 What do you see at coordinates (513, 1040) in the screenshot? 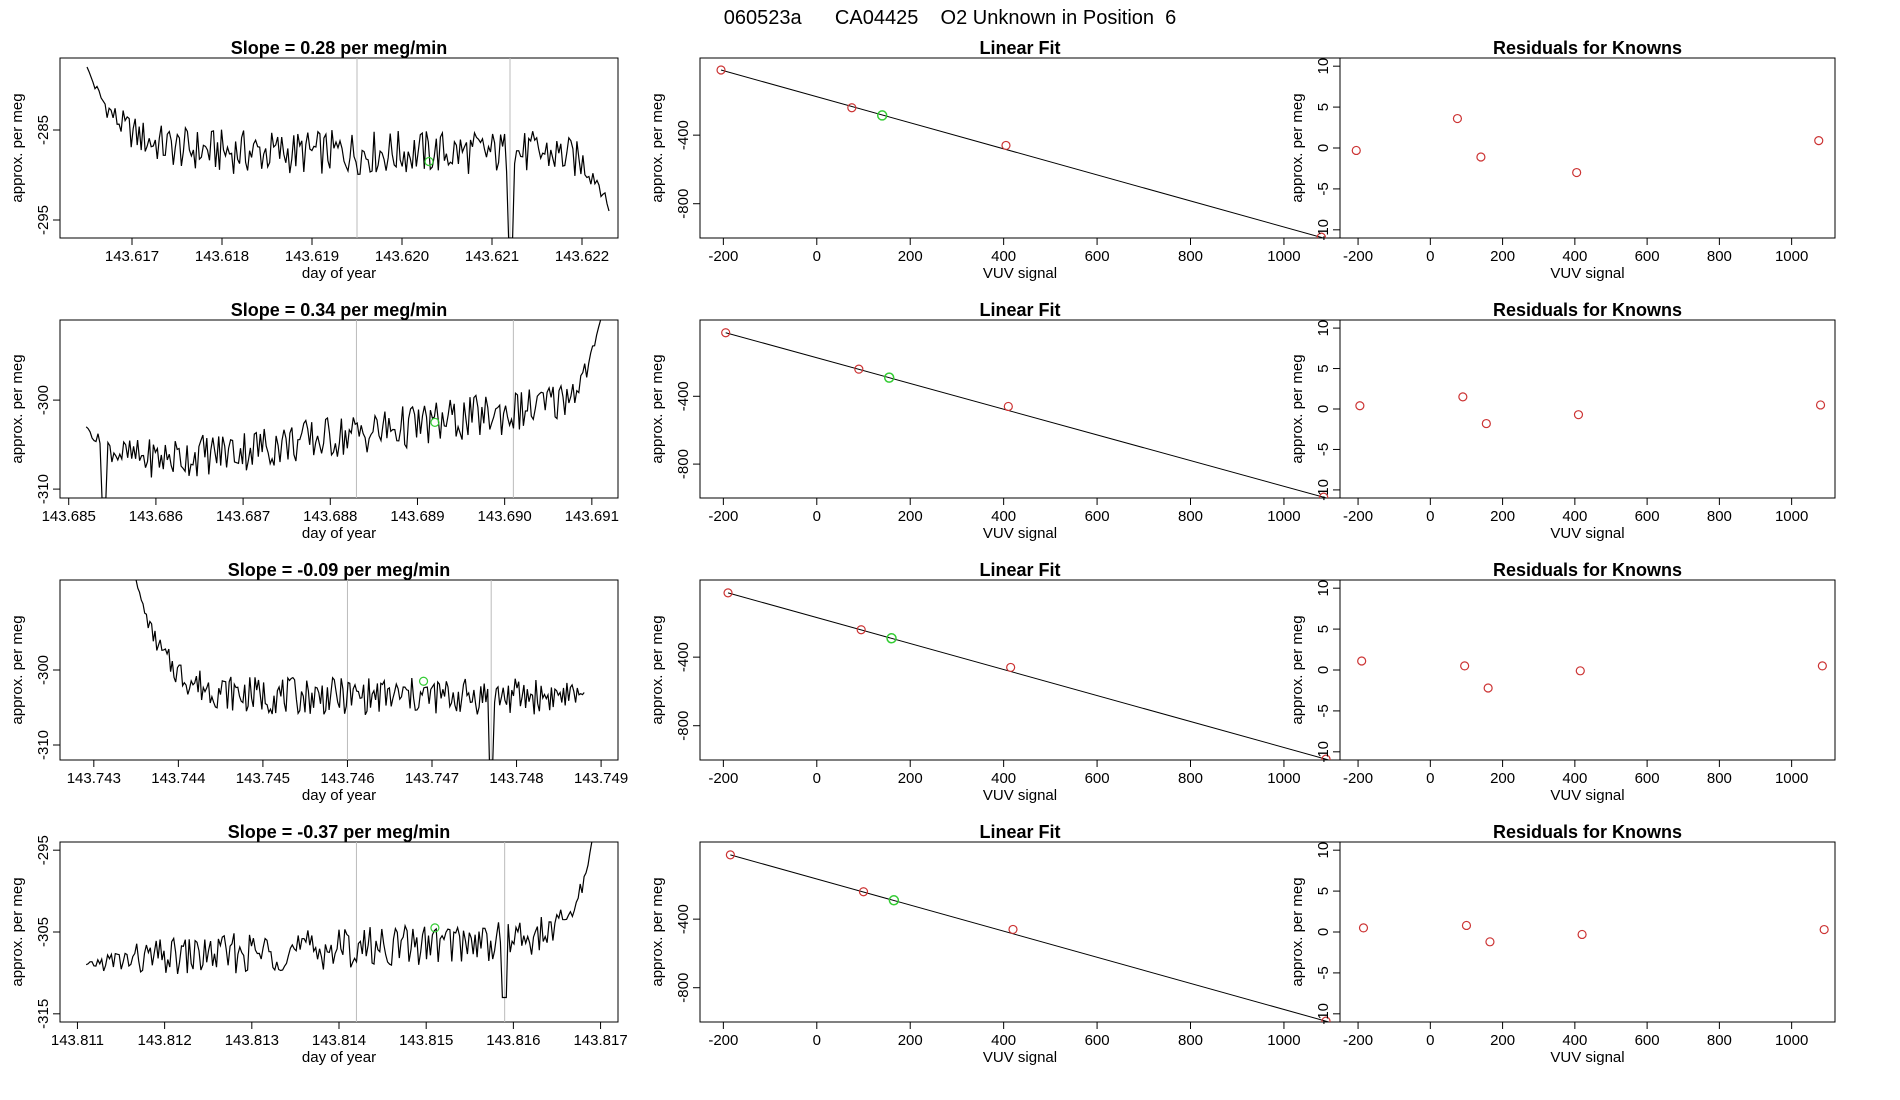
I see `x-tick-label: 143.816` at bounding box center [513, 1040].